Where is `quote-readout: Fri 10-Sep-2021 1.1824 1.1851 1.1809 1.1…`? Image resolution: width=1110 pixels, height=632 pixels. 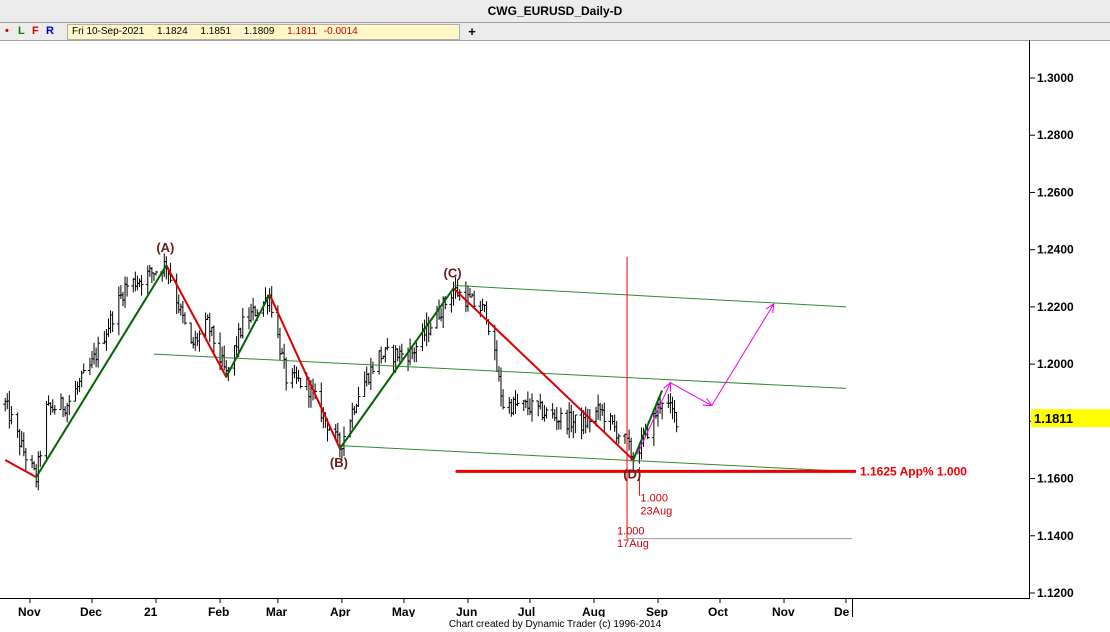
quote-readout: Fri 10-Sep-2021 1.1824 1.1851 1.1809 1.1… is located at coordinates (263, 32).